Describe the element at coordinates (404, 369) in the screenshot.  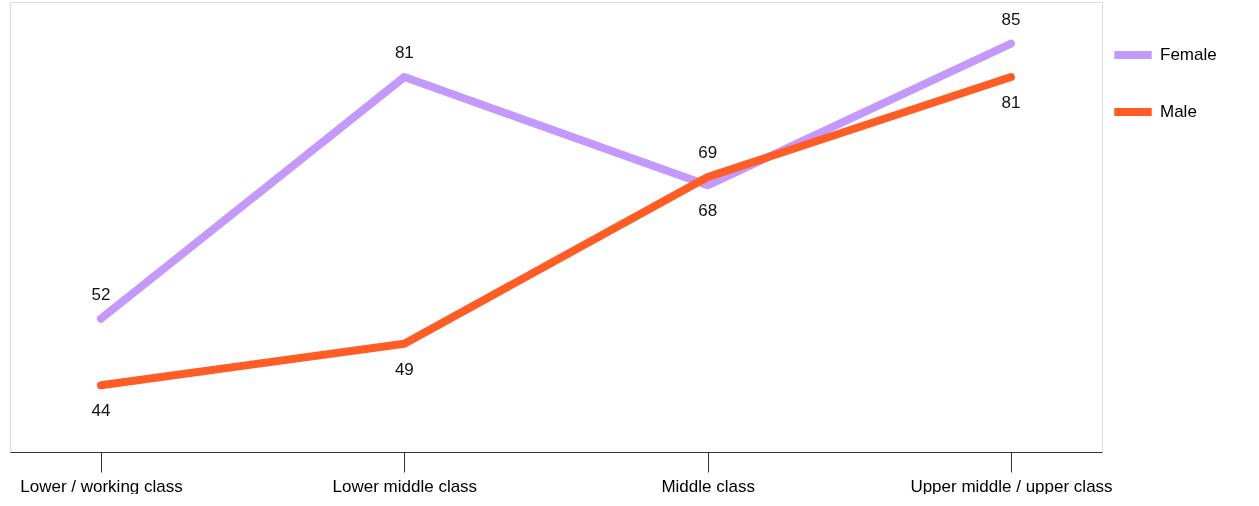
I see `data-label: 49` at that location.